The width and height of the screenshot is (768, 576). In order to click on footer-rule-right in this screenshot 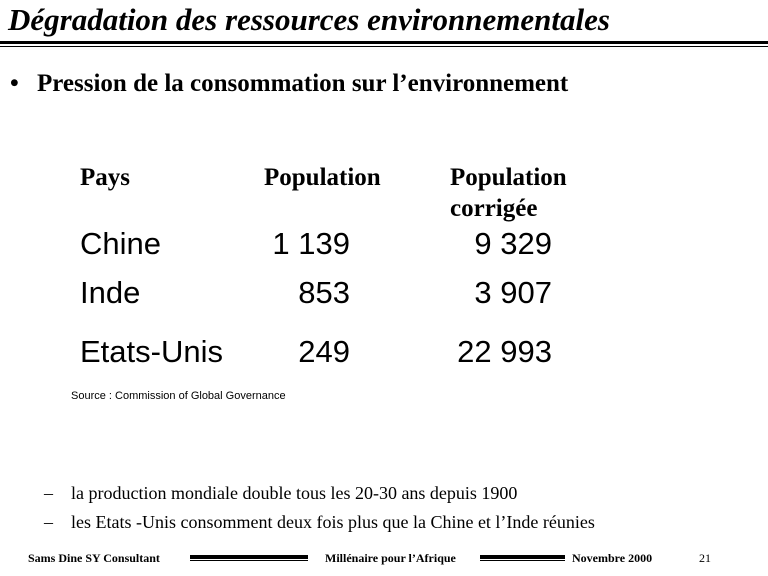, I will do `click(522, 558)`.